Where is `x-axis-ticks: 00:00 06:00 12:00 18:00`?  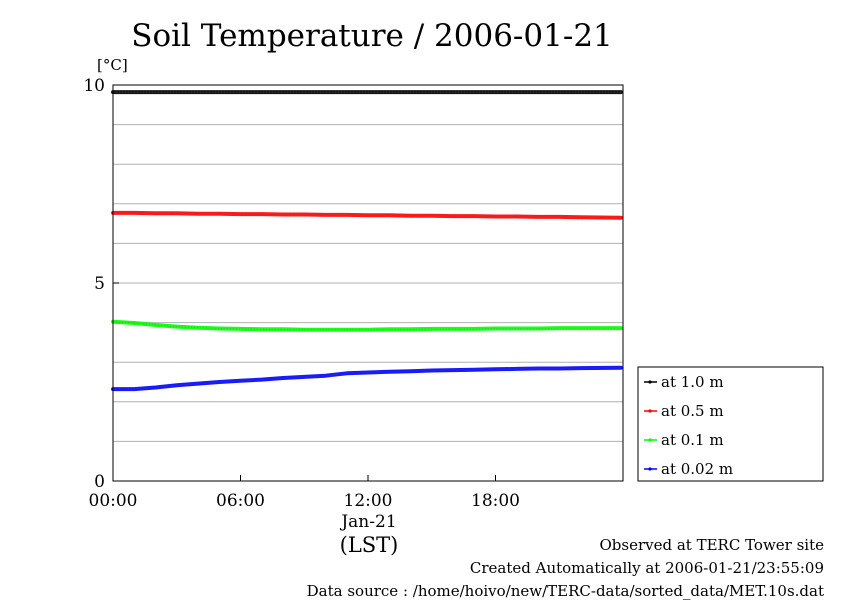 x-axis-ticks: 00:00 06:00 12:00 18:00 is located at coordinates (304, 493).